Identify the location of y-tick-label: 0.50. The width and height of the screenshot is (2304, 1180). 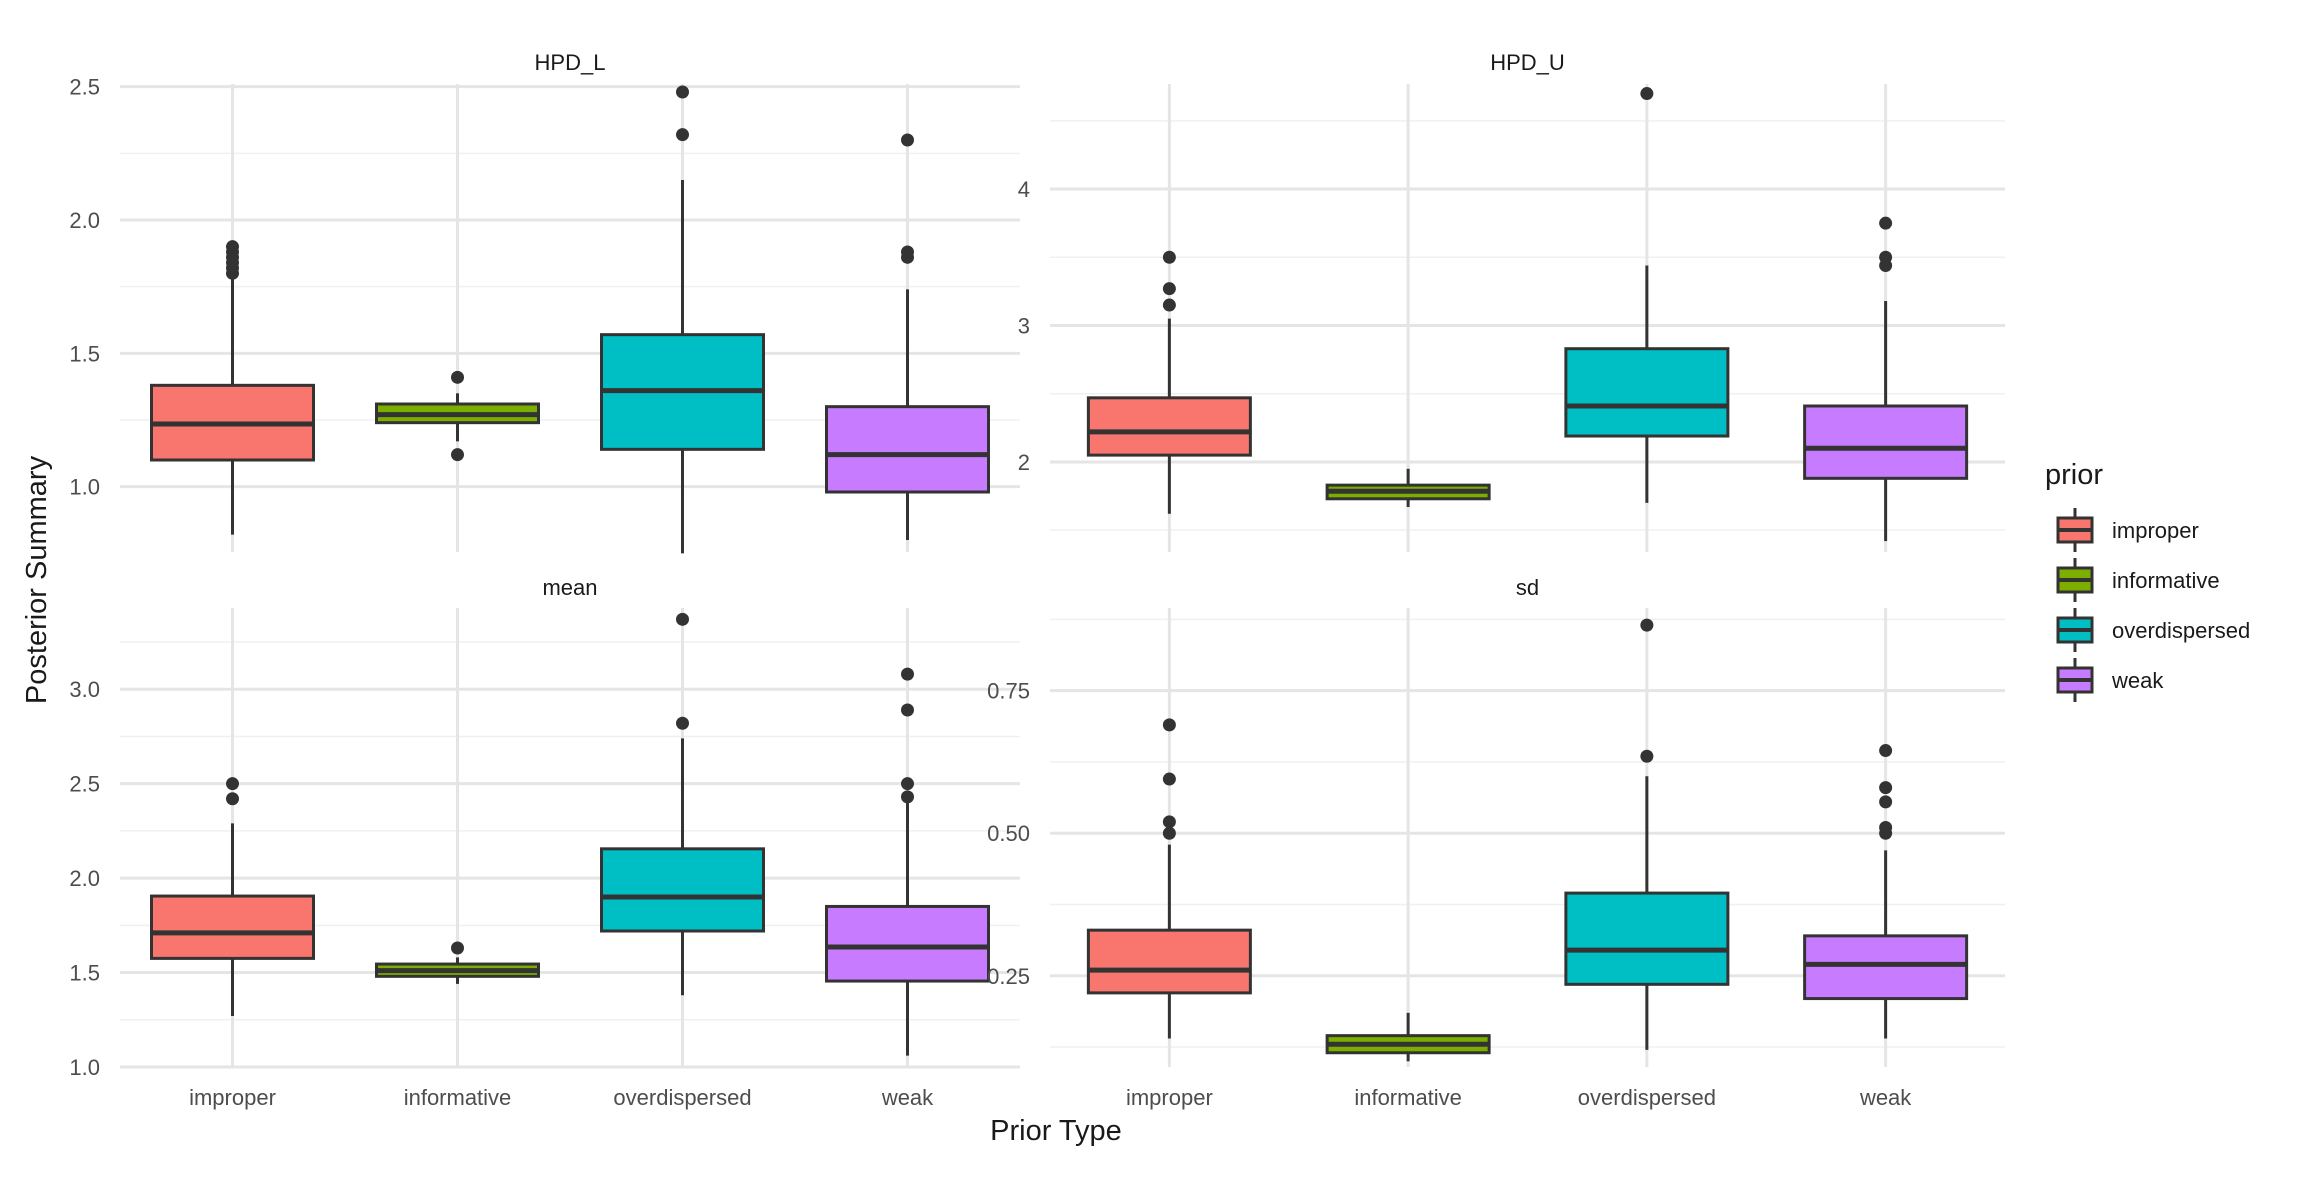
(1008, 833).